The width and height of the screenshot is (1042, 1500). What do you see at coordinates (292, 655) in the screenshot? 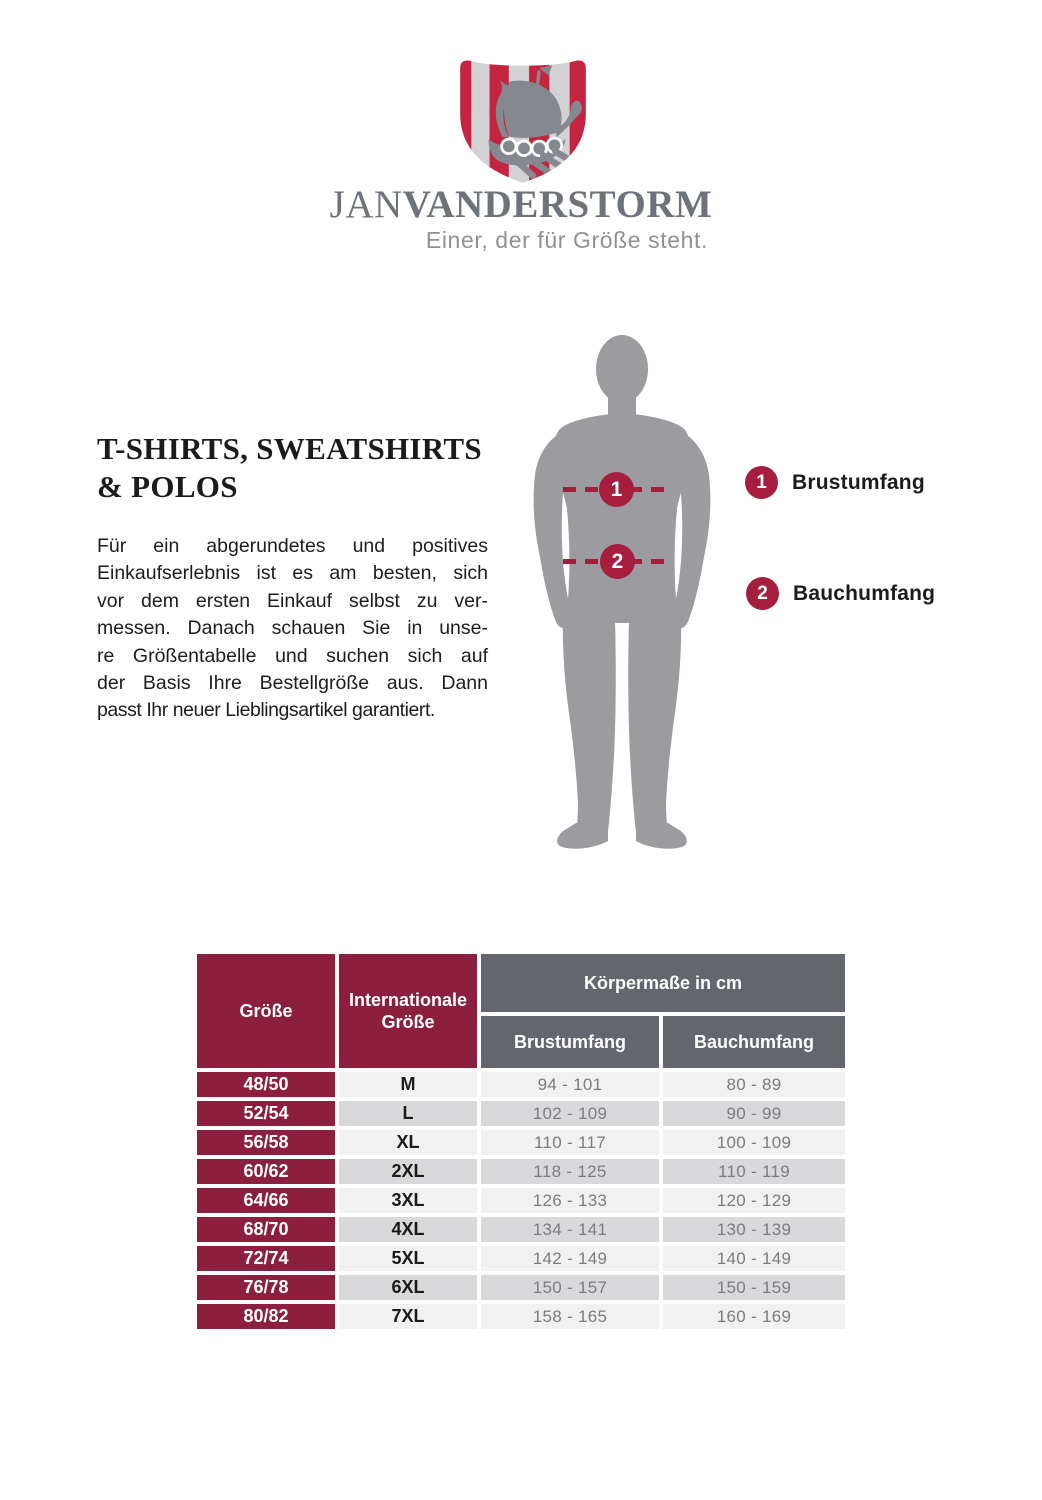
I see `paragraph-line: re Größentabelle und suchen sich auf` at bounding box center [292, 655].